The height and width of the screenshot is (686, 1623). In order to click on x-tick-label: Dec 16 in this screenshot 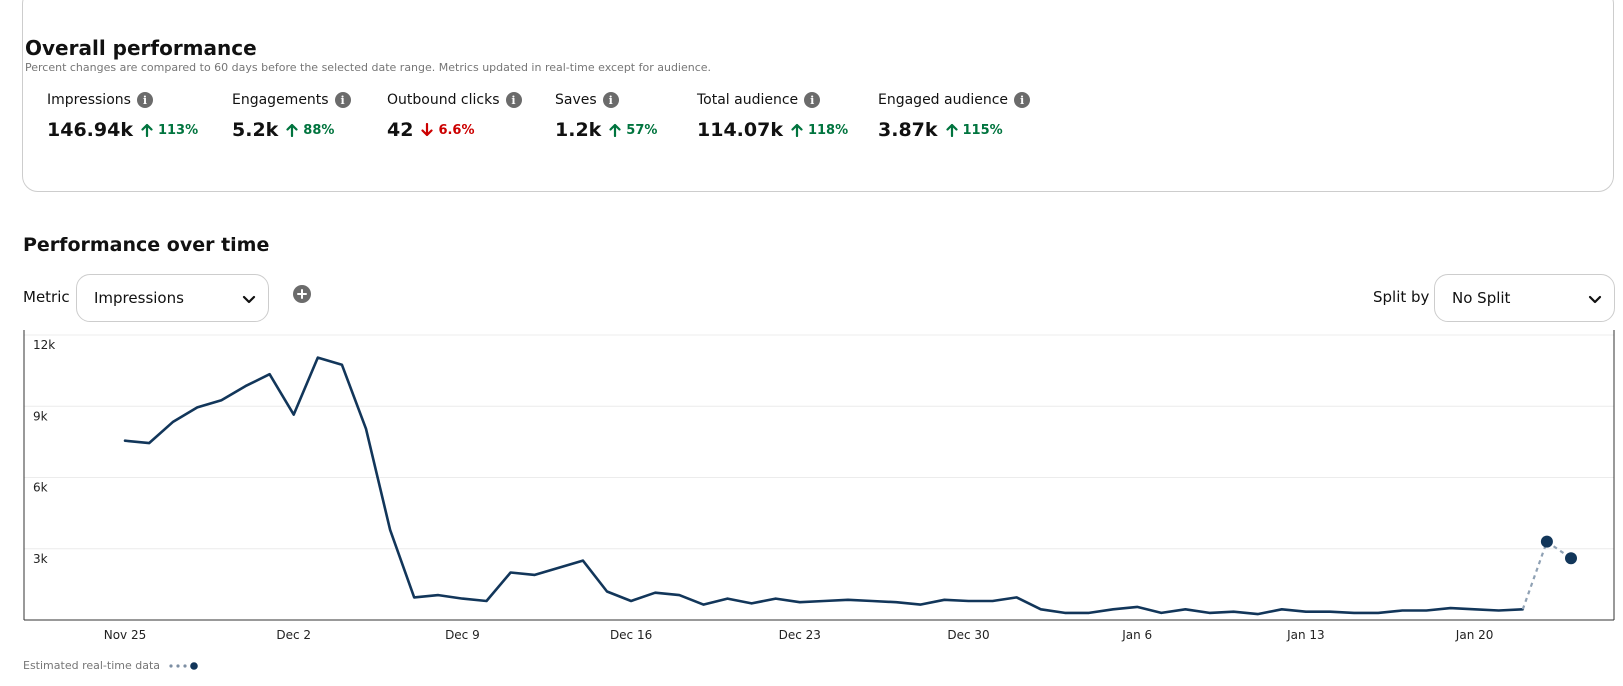, I will do `click(631, 635)`.